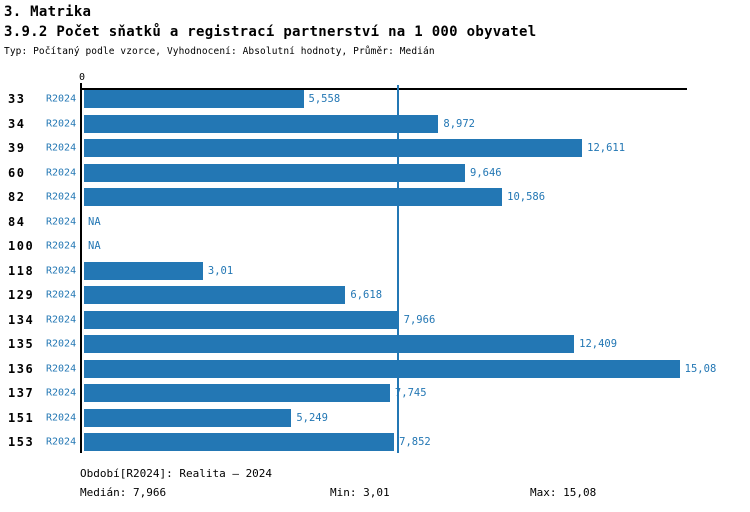 Image resolution: width=750 pixels, height=512 pixels. Describe the element at coordinates (21, 319) in the screenshot. I see `row-category-label: 134` at that location.